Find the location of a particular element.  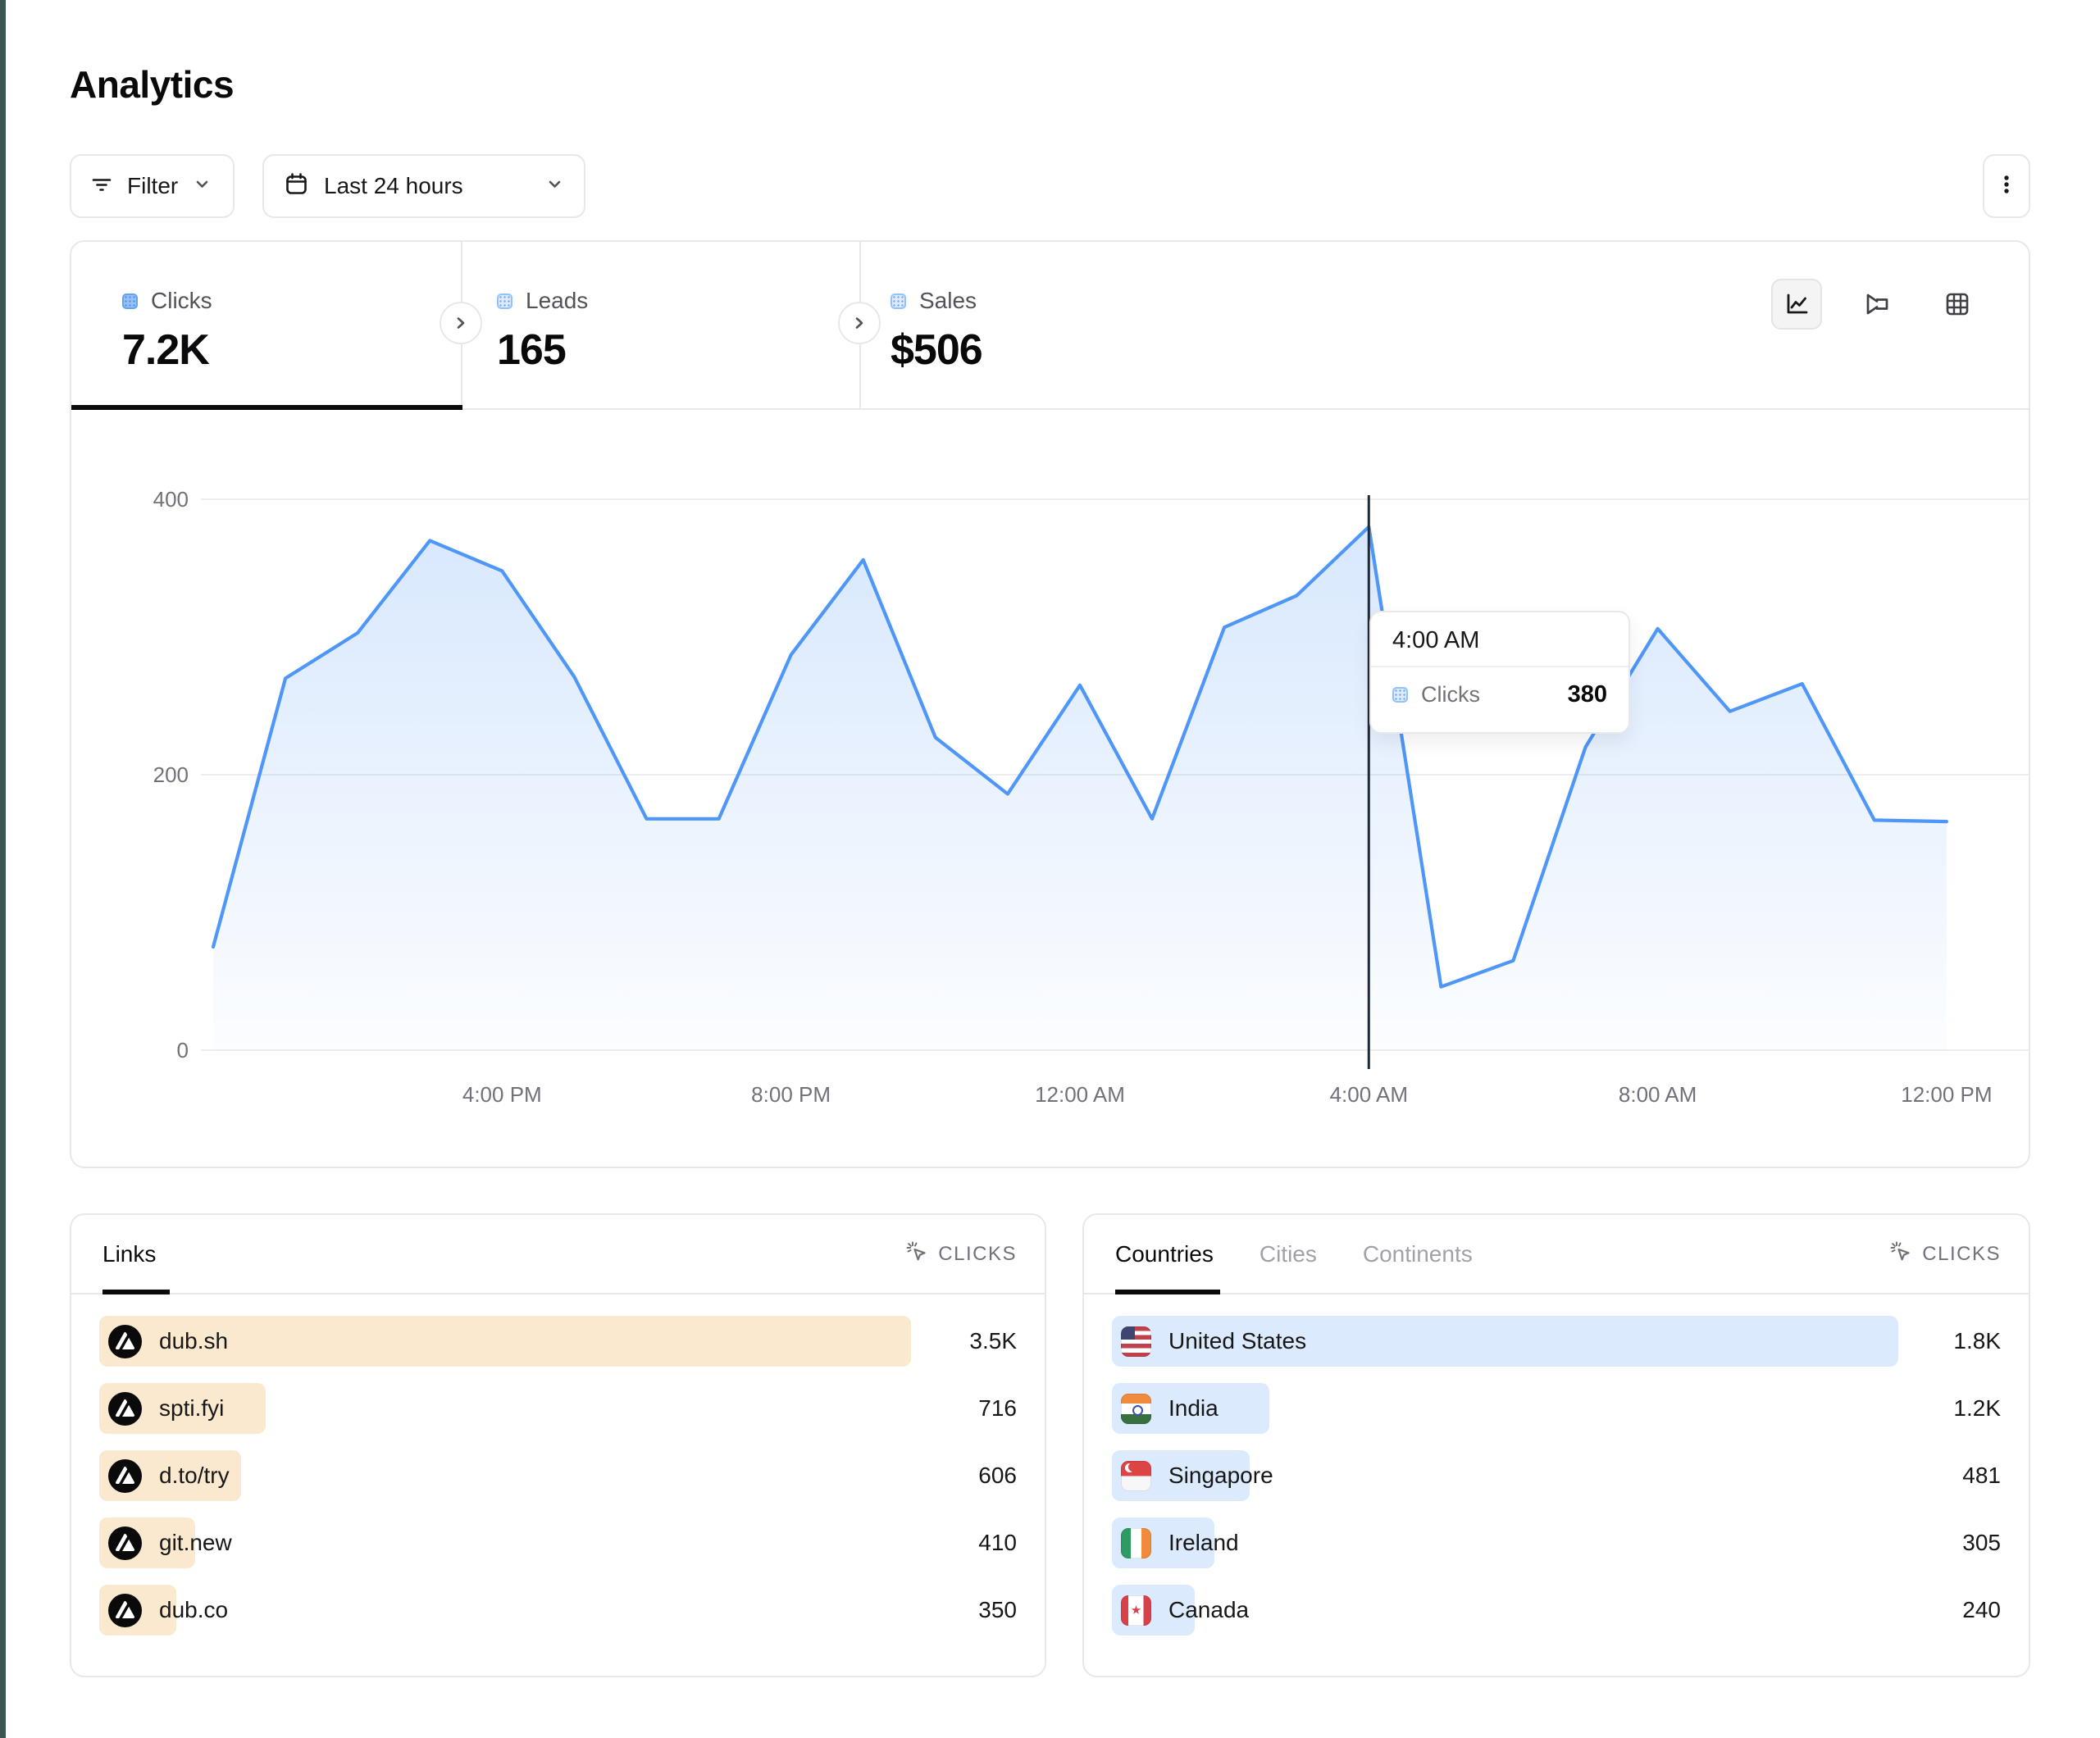

filter-button-label: Filter is located at coordinates (153, 185).